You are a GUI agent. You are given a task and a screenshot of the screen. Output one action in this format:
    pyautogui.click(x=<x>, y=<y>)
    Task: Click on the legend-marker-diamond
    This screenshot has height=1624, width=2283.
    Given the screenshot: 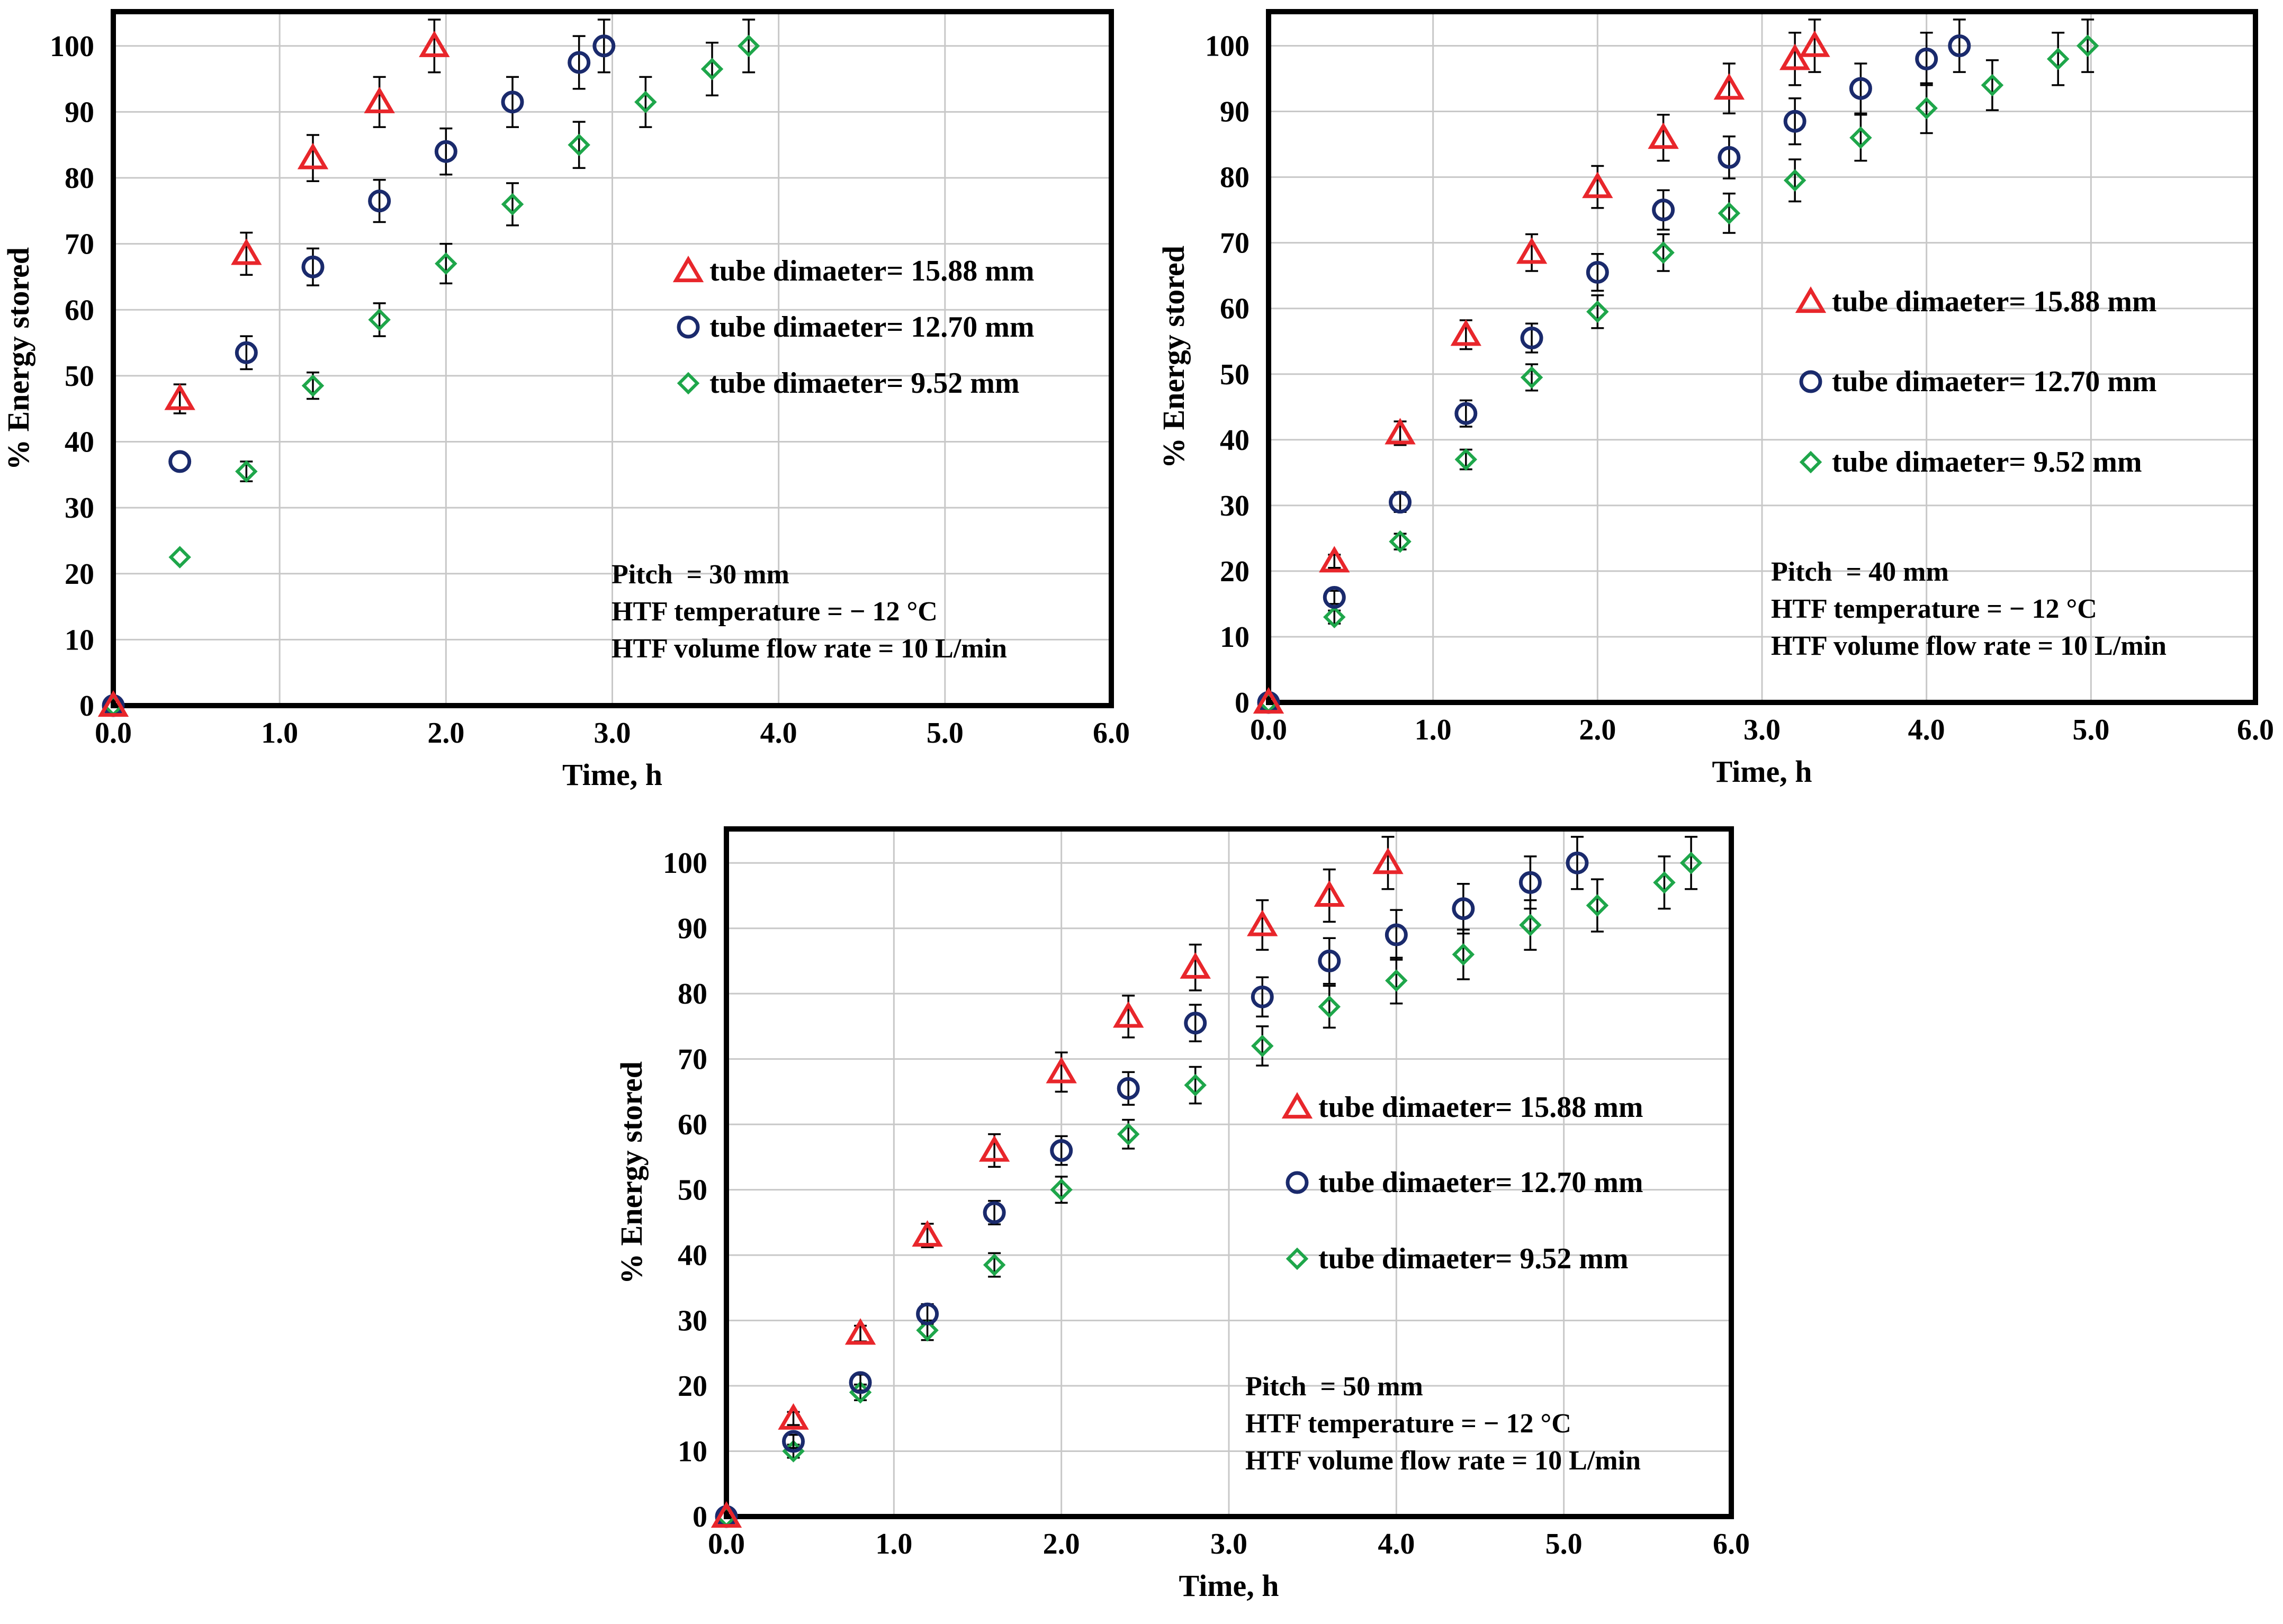 What is the action you would take?
    pyautogui.click(x=1298, y=1258)
    